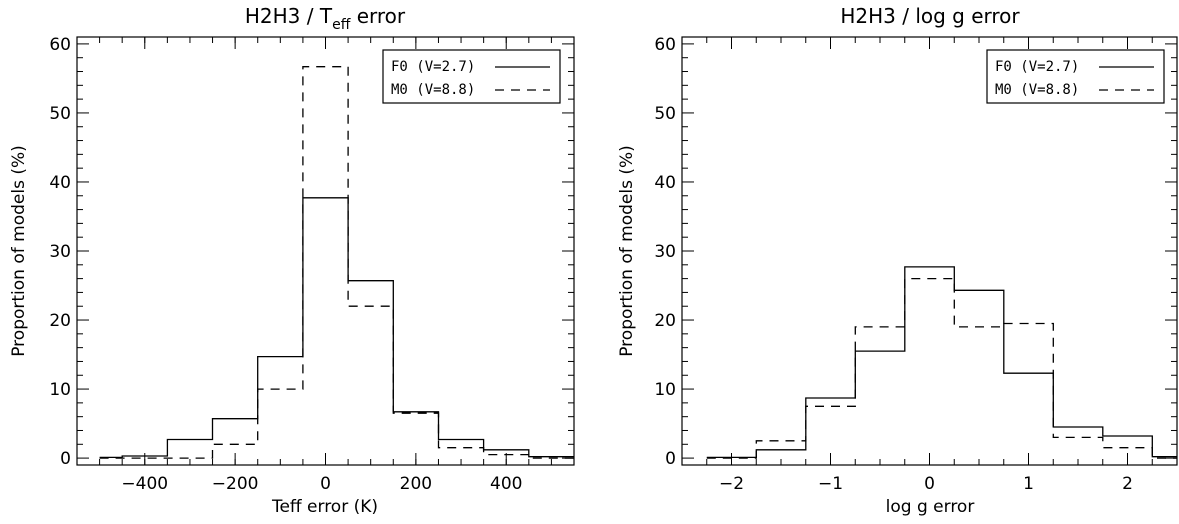  What do you see at coordinates (830, 484) in the screenshot?
I see `x-tick-label: −1` at bounding box center [830, 484].